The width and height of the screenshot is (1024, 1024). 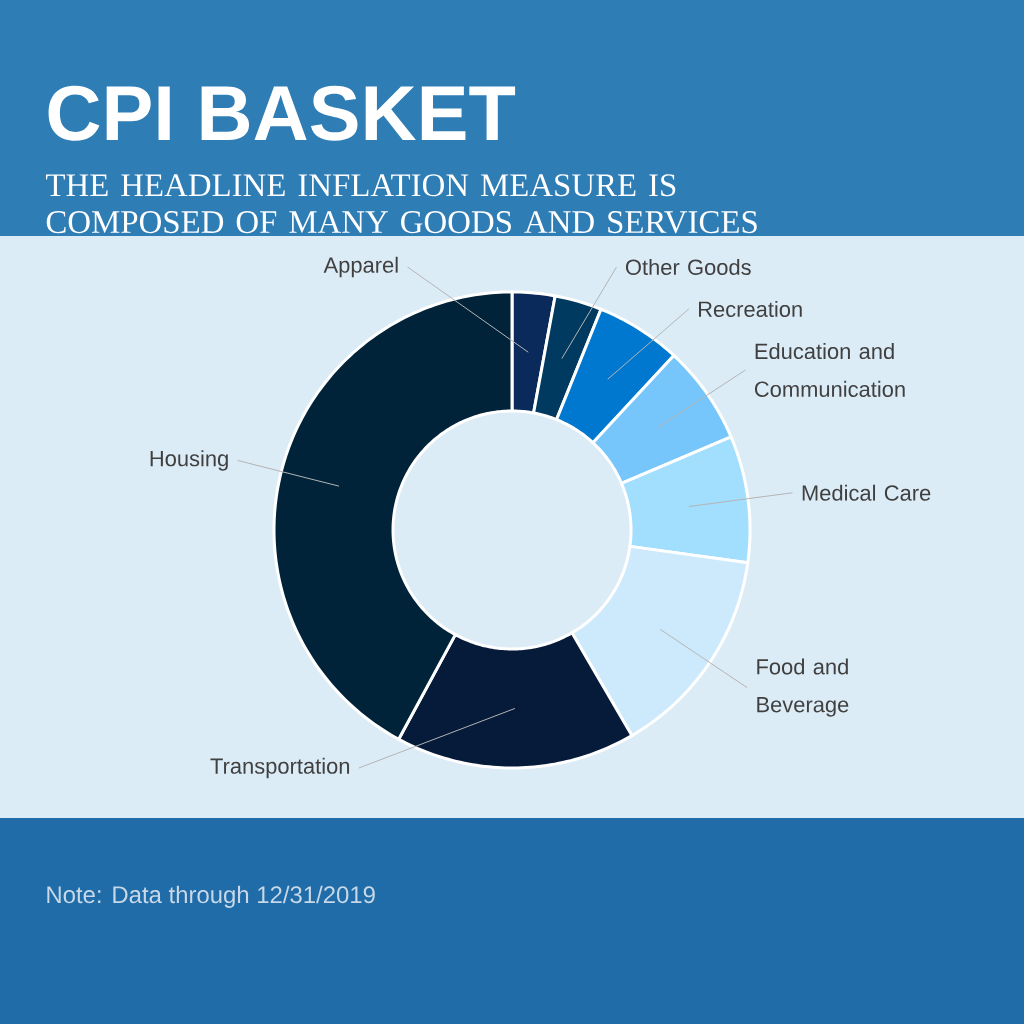 I want to click on slice-label: Education and Communication, so click(x=829, y=370).